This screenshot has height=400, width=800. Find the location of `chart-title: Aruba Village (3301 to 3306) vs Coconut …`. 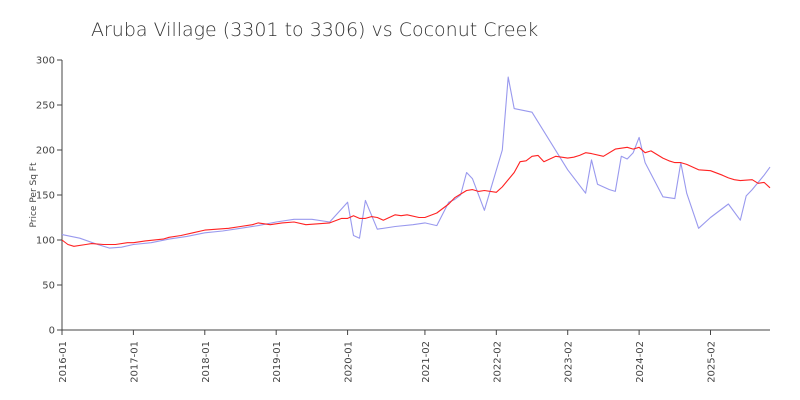

chart-title: Aruba Village (3301 to 3306) vs Coconut … is located at coordinates (314, 30).